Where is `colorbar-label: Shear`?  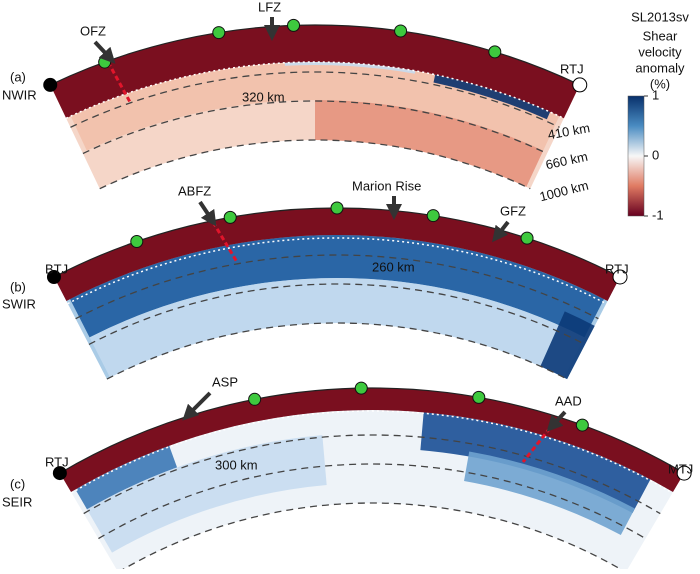
colorbar-label: Shear is located at coordinates (660, 35).